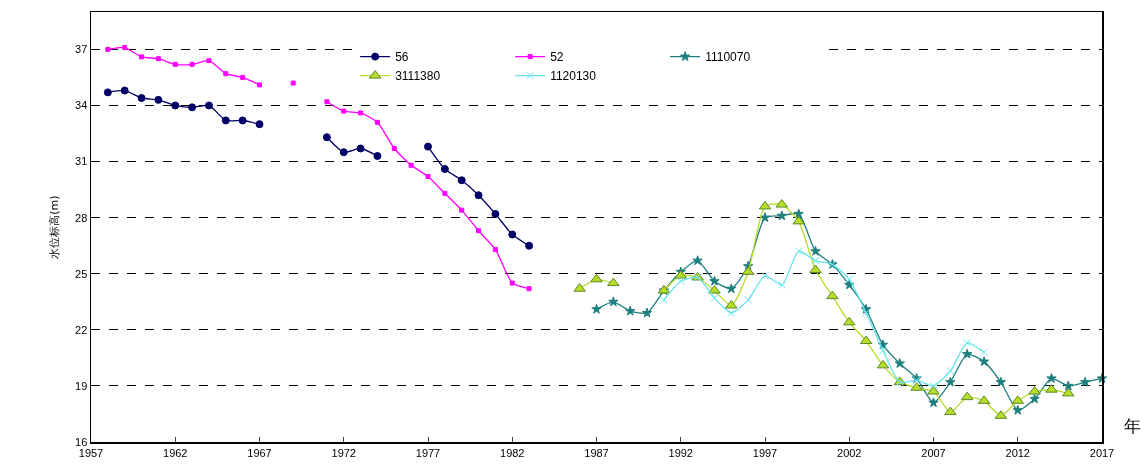  What do you see at coordinates (175, 452) in the screenshot?
I see `x-tick-label: 1962` at bounding box center [175, 452].